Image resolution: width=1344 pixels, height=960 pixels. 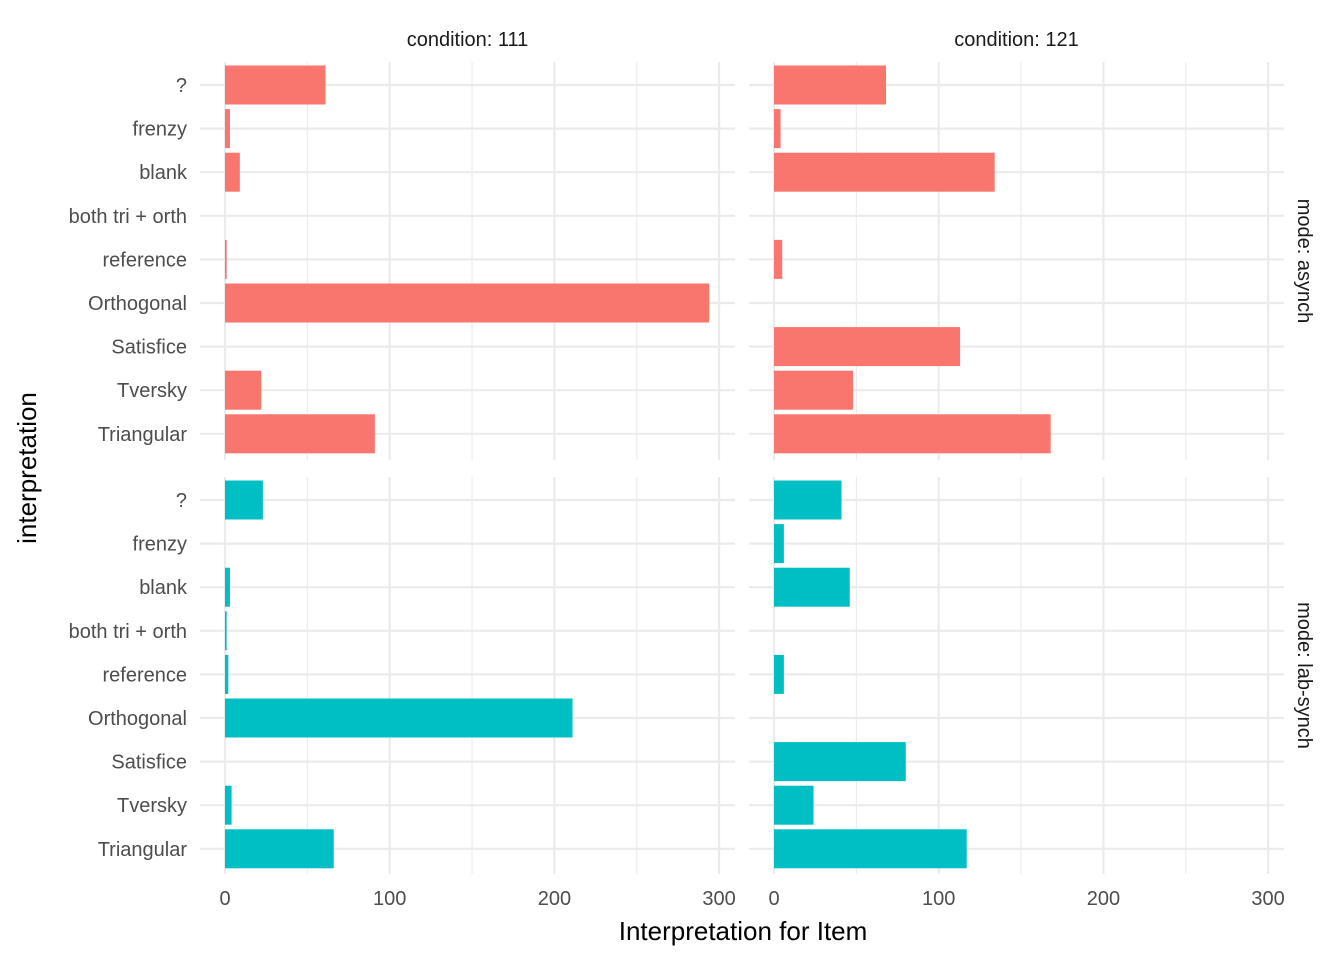 What do you see at coordinates (554, 899) in the screenshot?
I see `x-tick-label-200-c1: 200` at bounding box center [554, 899].